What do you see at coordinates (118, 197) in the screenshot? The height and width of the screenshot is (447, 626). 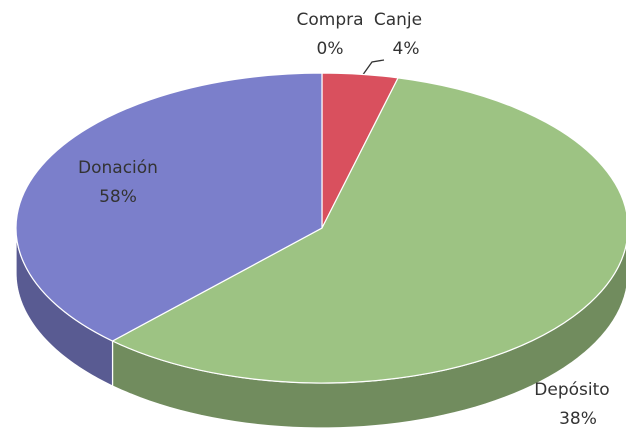 I see `value-label: 58%` at bounding box center [118, 197].